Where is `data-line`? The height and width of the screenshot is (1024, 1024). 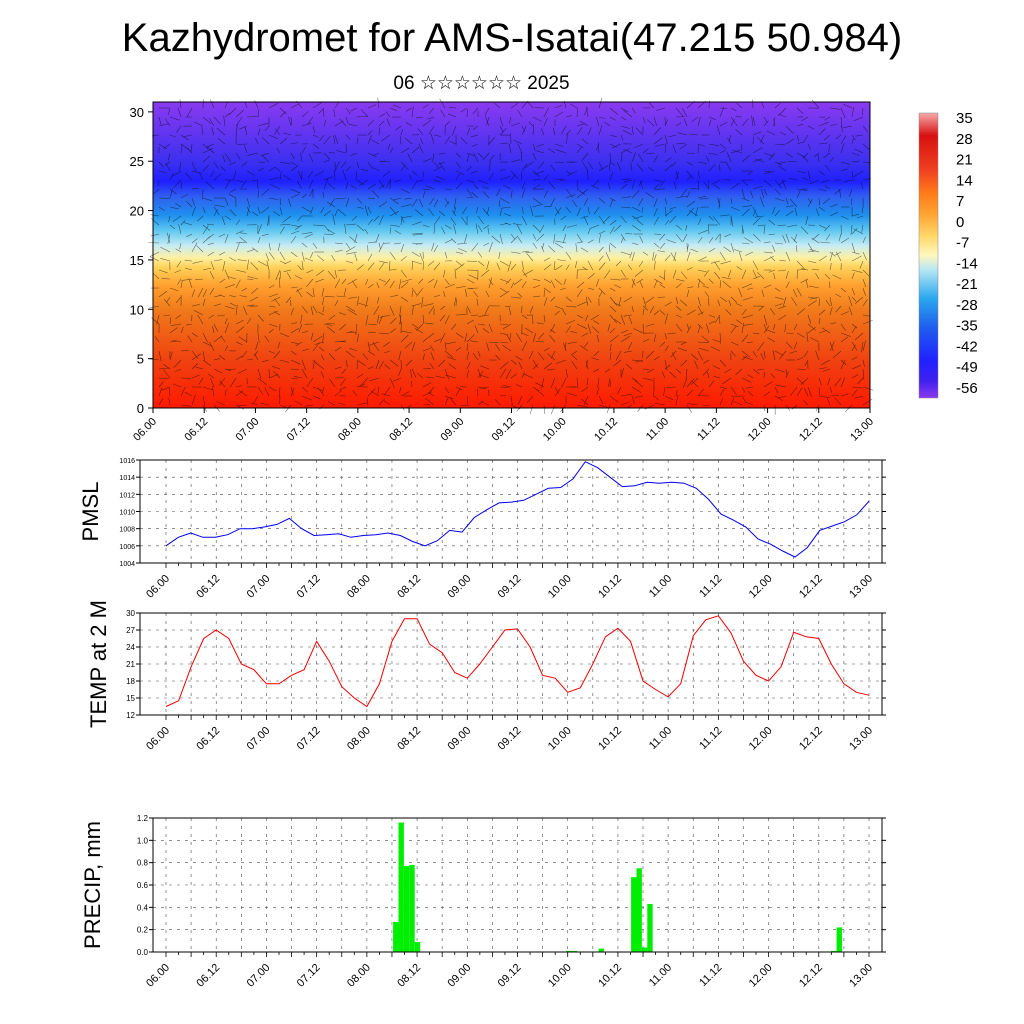 data-line is located at coordinates (517, 661).